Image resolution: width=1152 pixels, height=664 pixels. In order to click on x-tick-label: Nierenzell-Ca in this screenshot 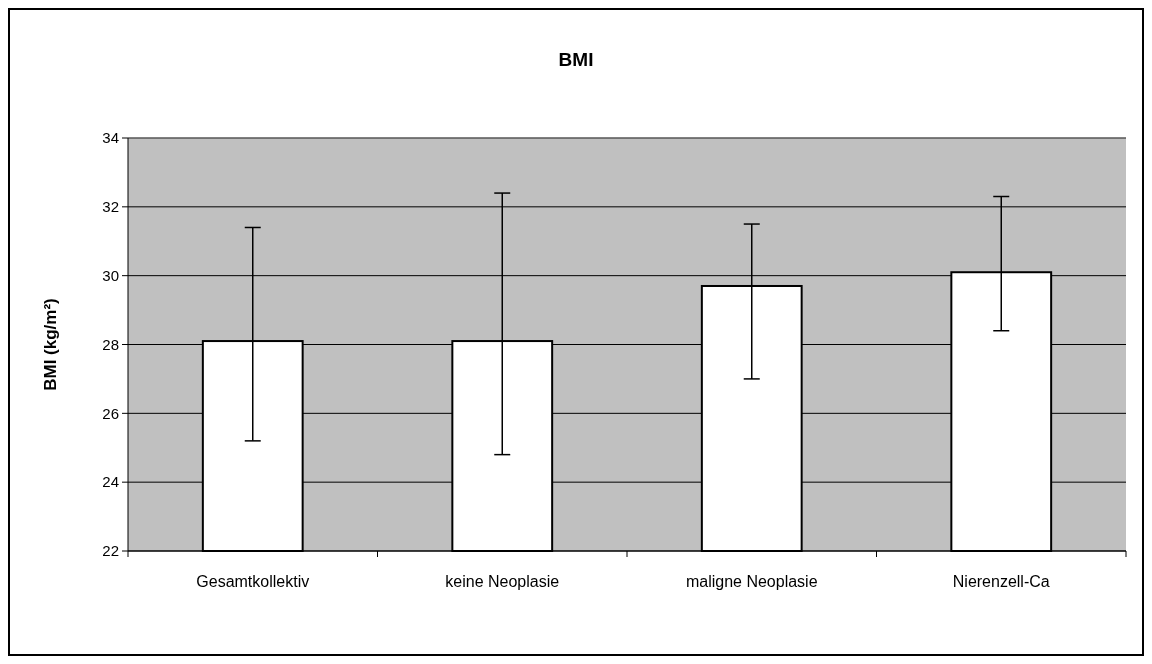, I will do `click(1001, 581)`.